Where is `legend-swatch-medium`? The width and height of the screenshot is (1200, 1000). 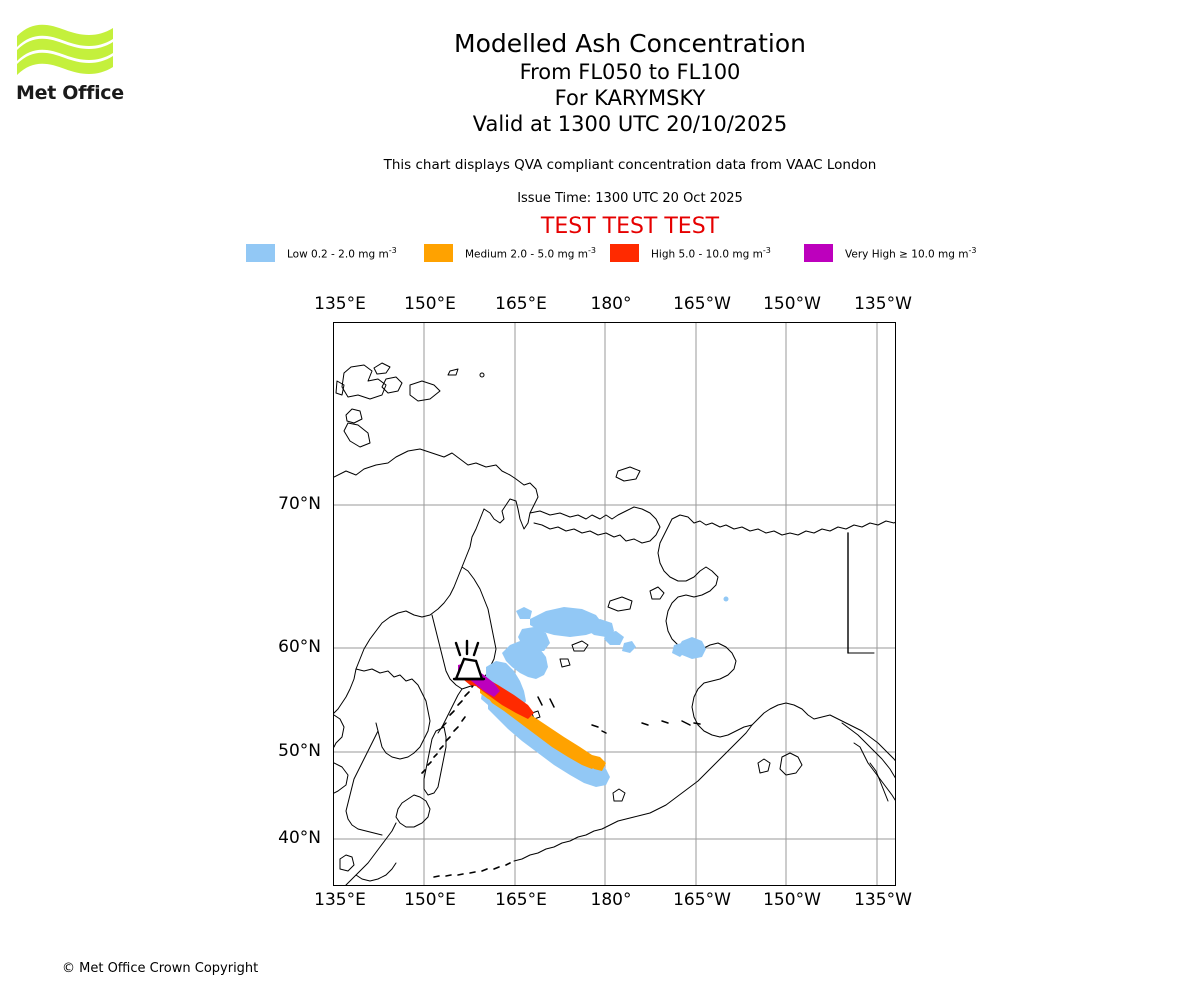
legend-swatch-medium is located at coordinates (438, 253).